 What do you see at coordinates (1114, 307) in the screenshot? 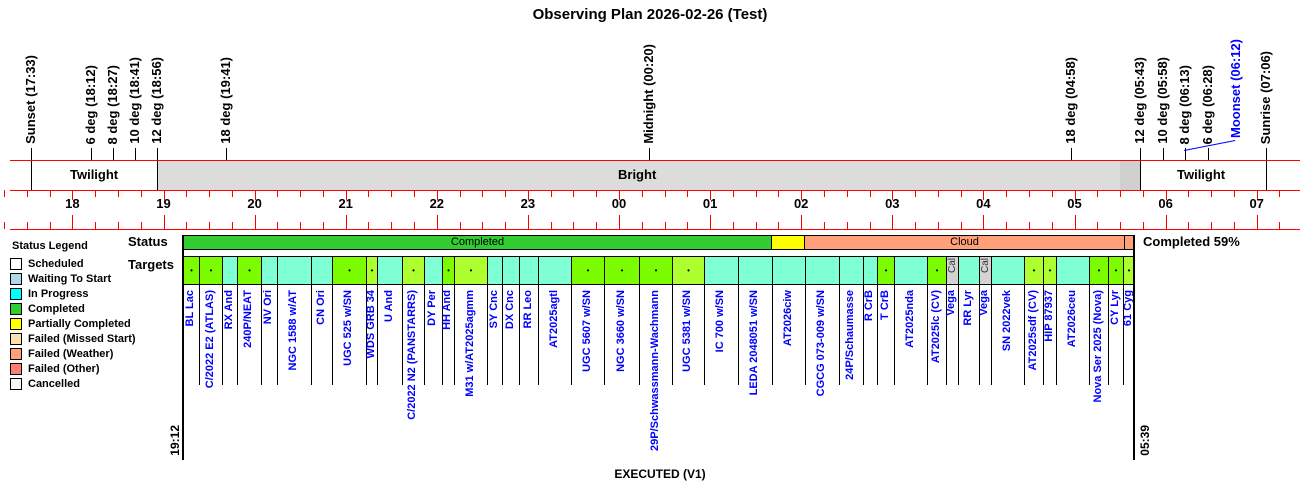
I see `target-name: CY Lyr` at bounding box center [1114, 307].